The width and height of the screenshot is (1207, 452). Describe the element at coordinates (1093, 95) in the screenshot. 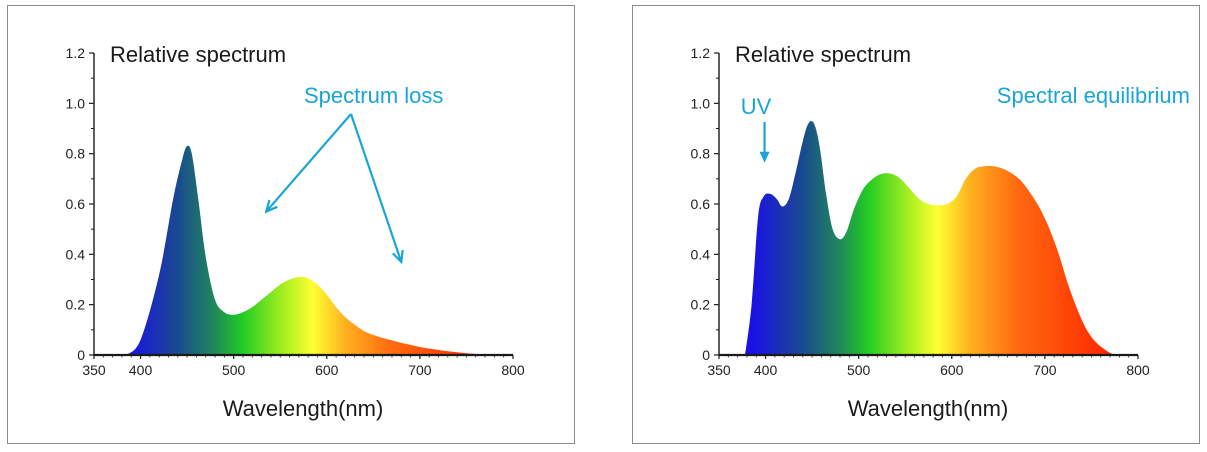

I see `annotation-spectral-equilibrium: Spectral equilibrium` at that location.